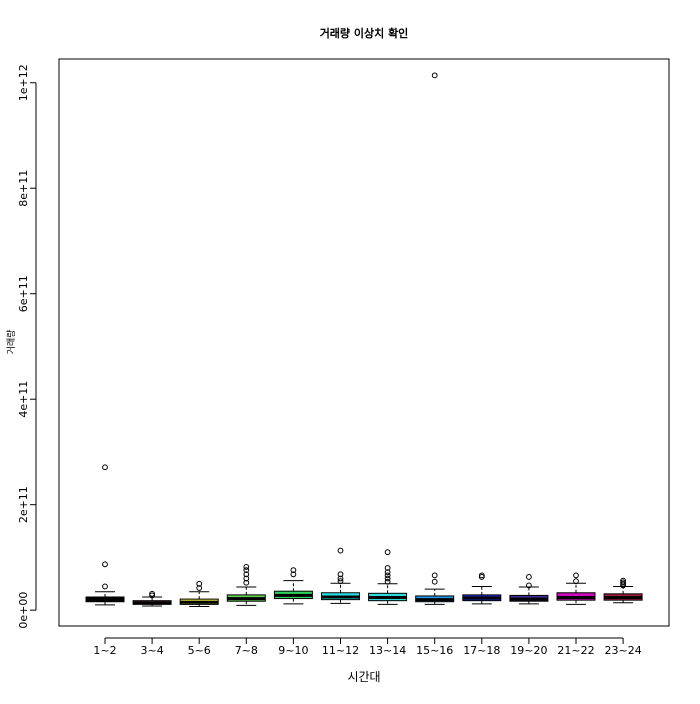  Describe the element at coordinates (152, 598) in the screenshot. I see `box-3~4` at that location.